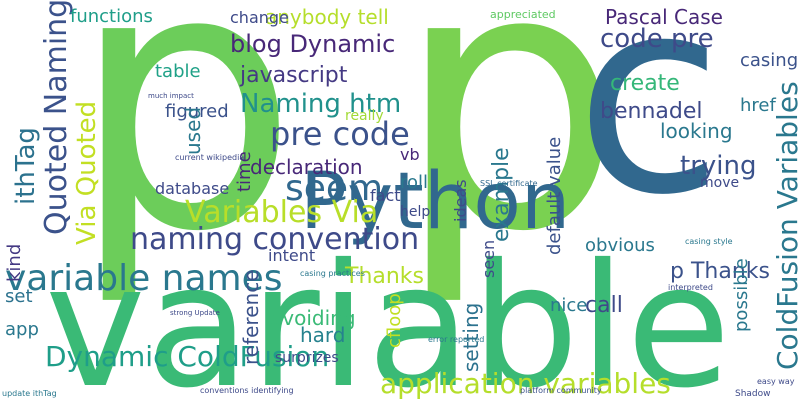  What do you see at coordinates (785, 225) in the screenshot?
I see `word: ColdFusion Variables` at bounding box center [785, 225].